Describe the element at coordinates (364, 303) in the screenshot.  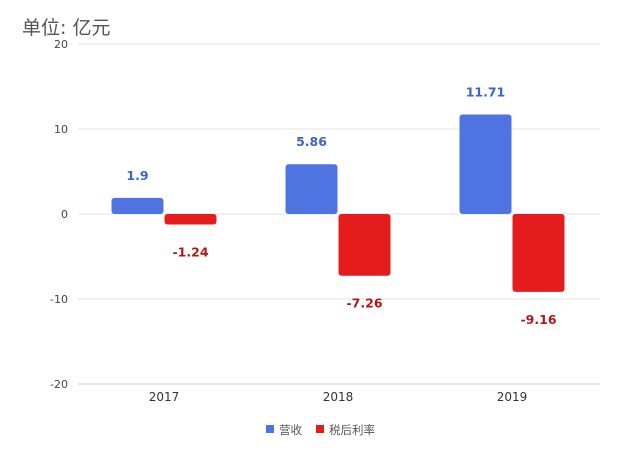
I see `data-label: -7.26` at that location.